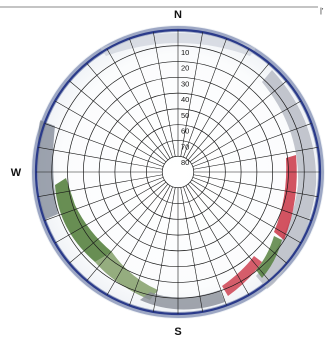  What do you see at coordinates (178, 44) in the screenshot?
I see `north-edge` at bounding box center [178, 44].